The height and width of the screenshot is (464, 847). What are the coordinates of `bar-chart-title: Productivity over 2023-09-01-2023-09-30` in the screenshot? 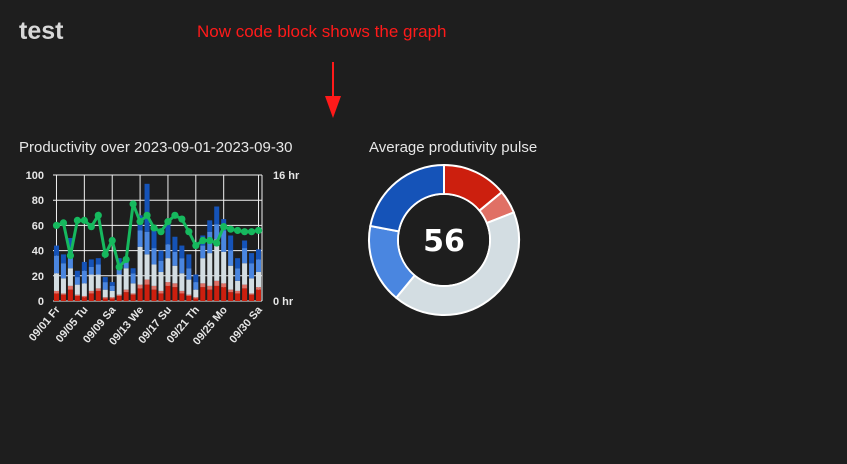 It's located at (156, 147).